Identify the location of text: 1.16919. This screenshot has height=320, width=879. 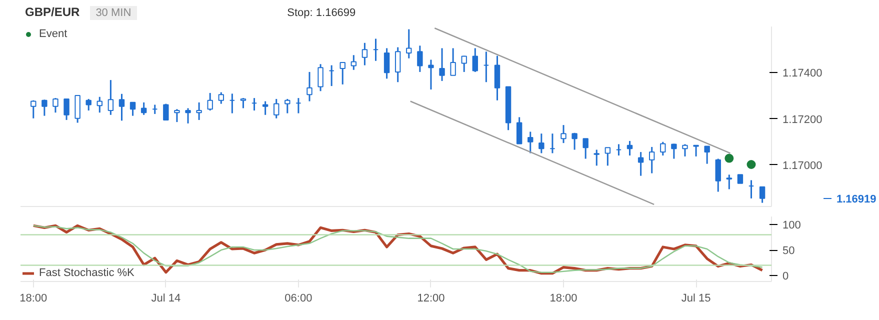
(856, 199).